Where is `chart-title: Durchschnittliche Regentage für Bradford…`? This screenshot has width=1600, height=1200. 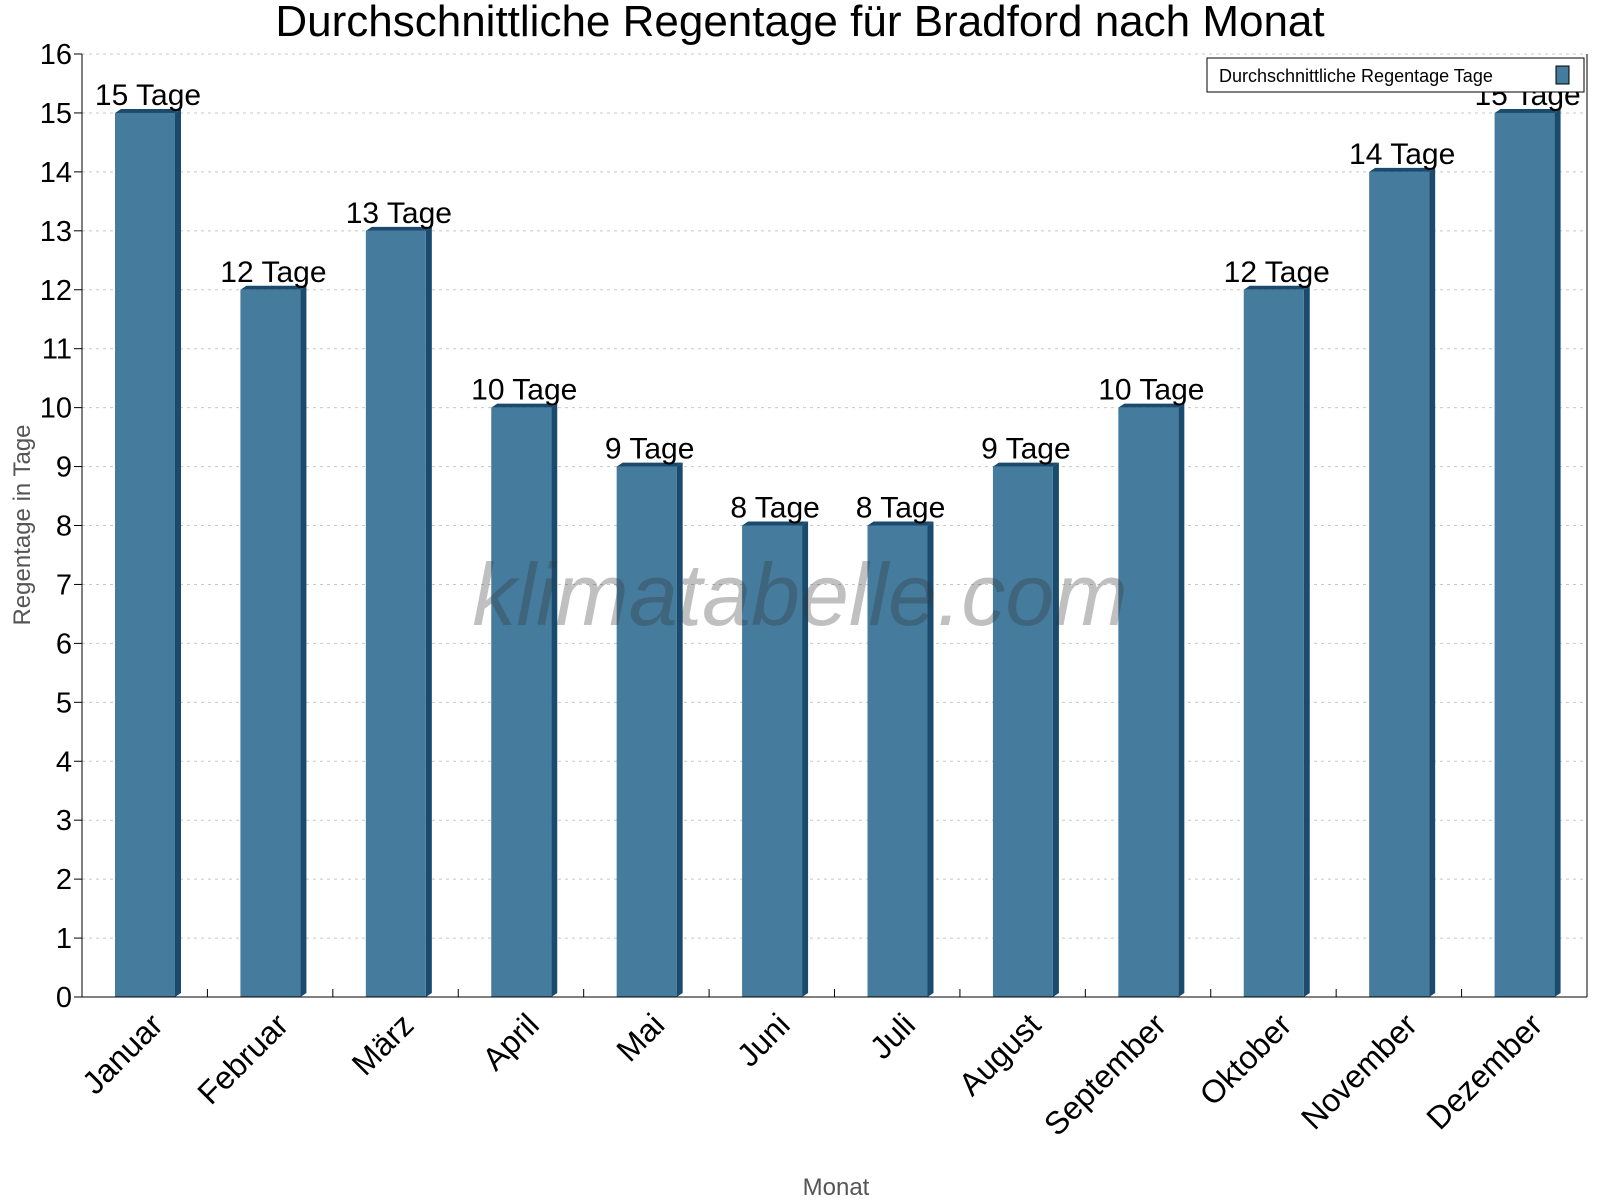 chart-title: Durchschnittliche Regentage für Bradford… is located at coordinates (799, 23).